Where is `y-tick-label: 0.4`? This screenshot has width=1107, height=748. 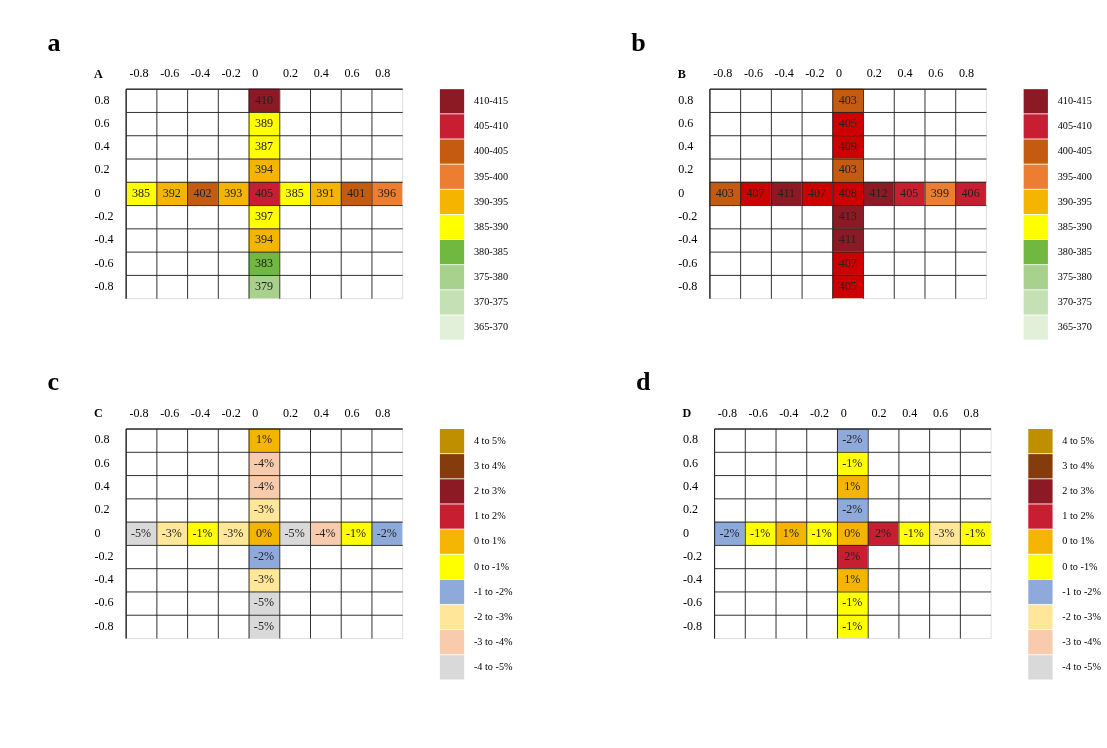 y-tick-label: 0.4 is located at coordinates (102, 486).